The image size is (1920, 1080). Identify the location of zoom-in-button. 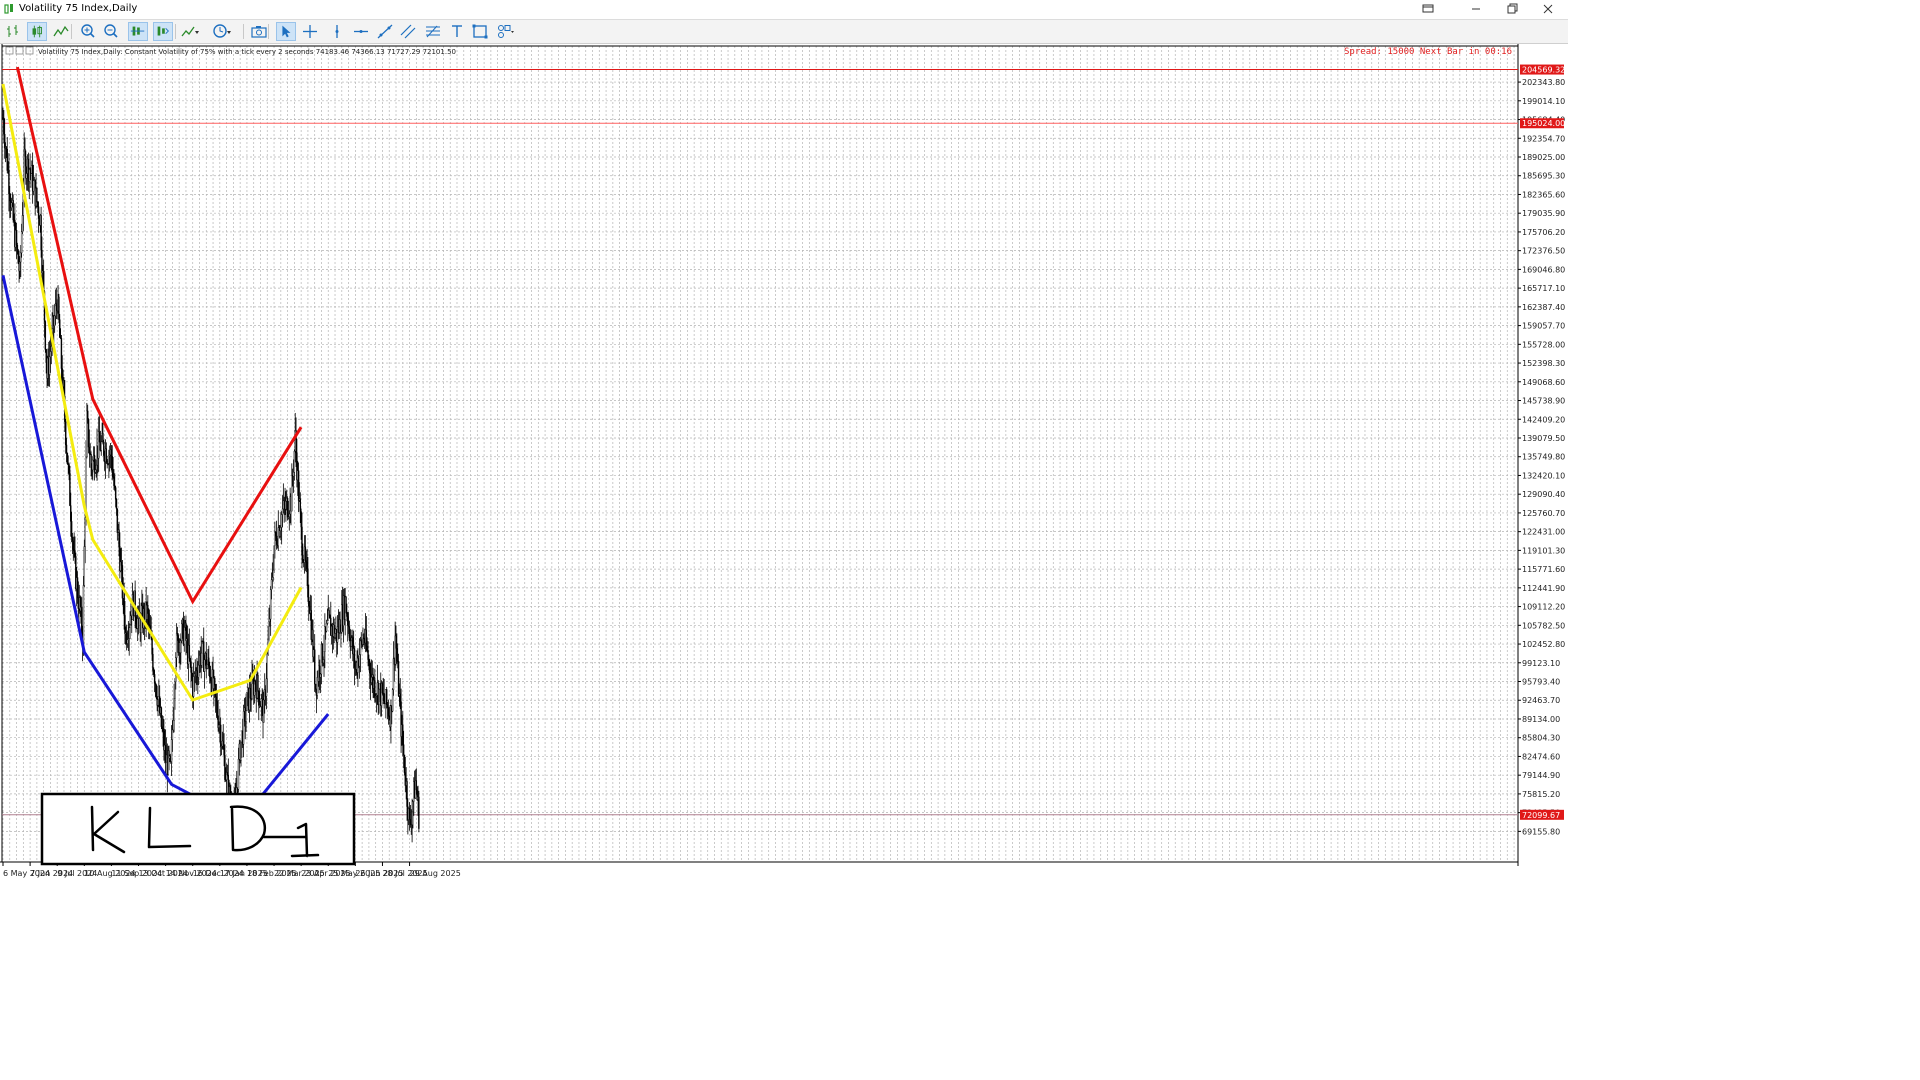
(88, 31).